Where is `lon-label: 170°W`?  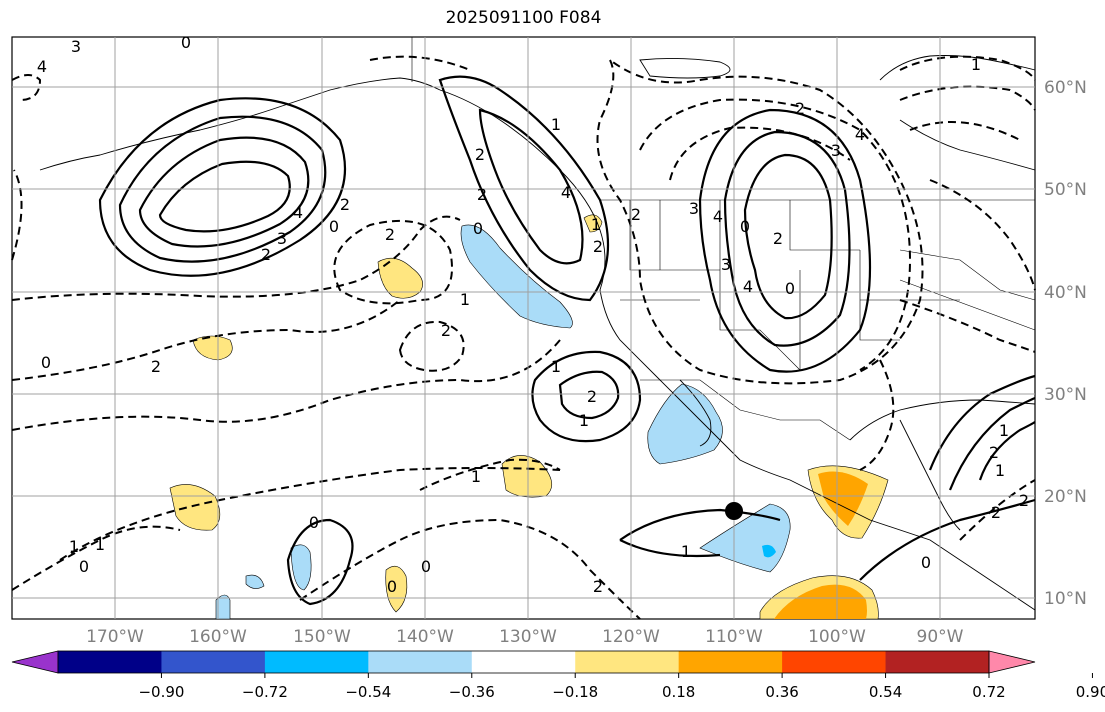 lon-label: 170°W is located at coordinates (115, 637).